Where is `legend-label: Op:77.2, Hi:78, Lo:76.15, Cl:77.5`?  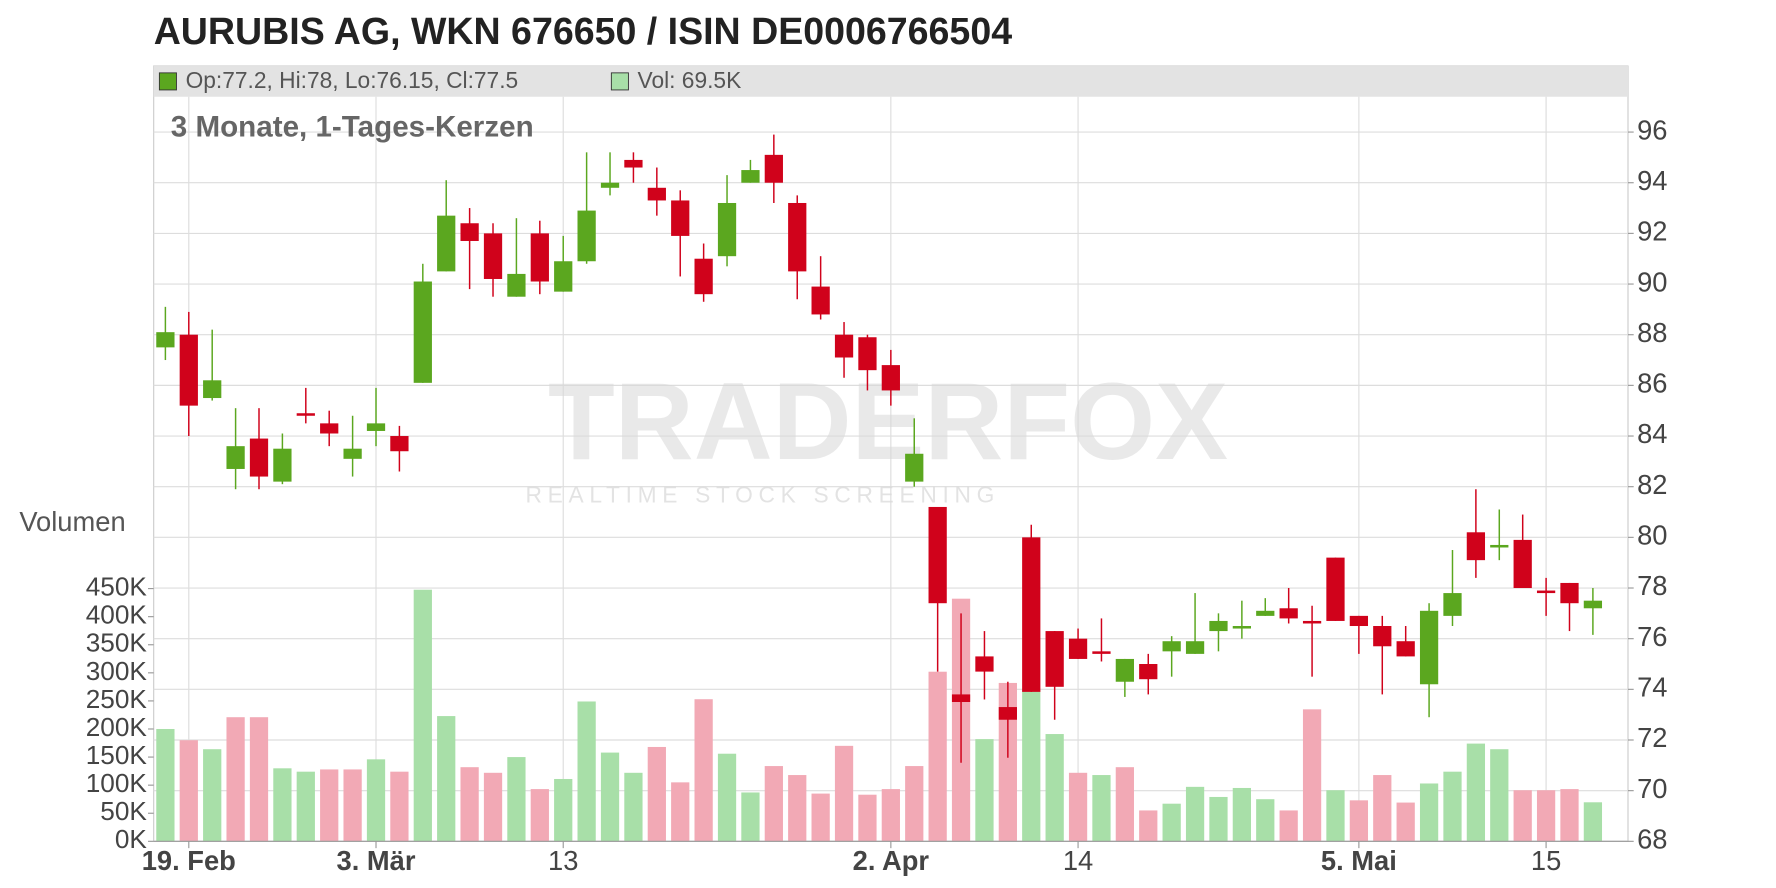
legend-label: Op:77.2, Hi:78, Lo:76.15, Cl:77.5 is located at coordinates (352, 80).